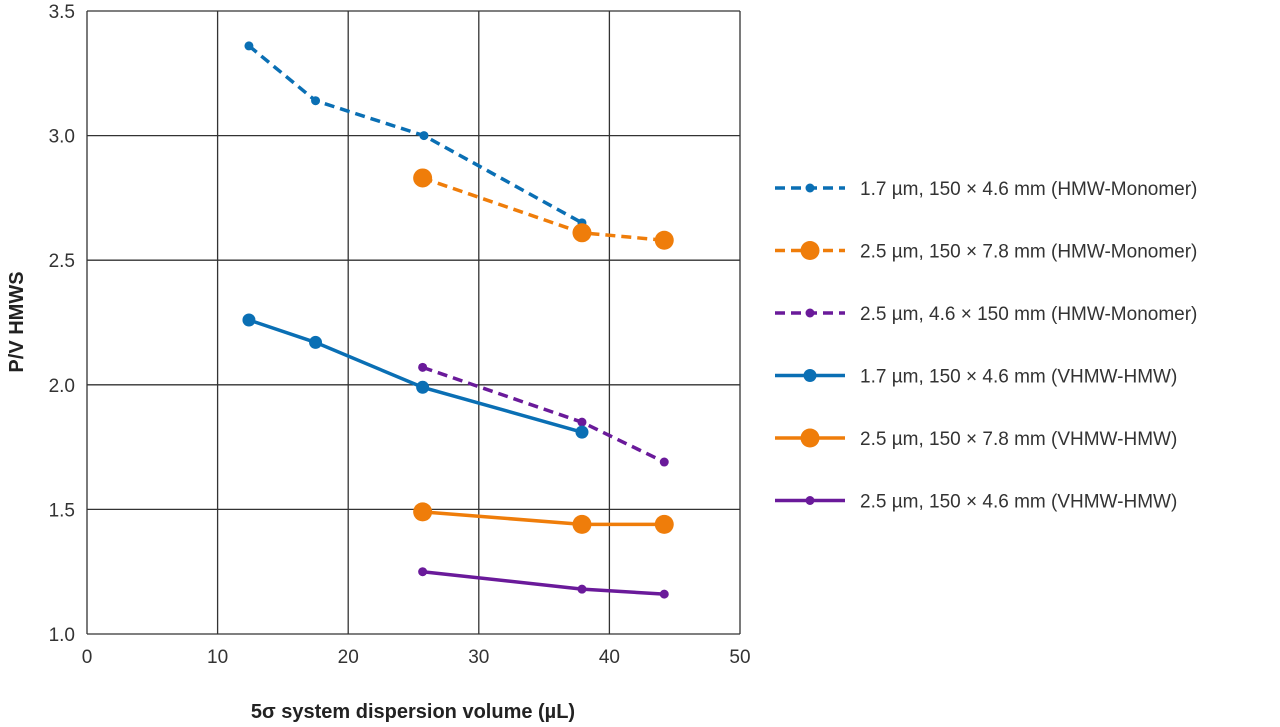 This screenshot has width=1280, height=727. Describe the element at coordinates (413, 712) in the screenshot. I see `x-axis-label: 5σ system dispersion volume (µL)` at that location.